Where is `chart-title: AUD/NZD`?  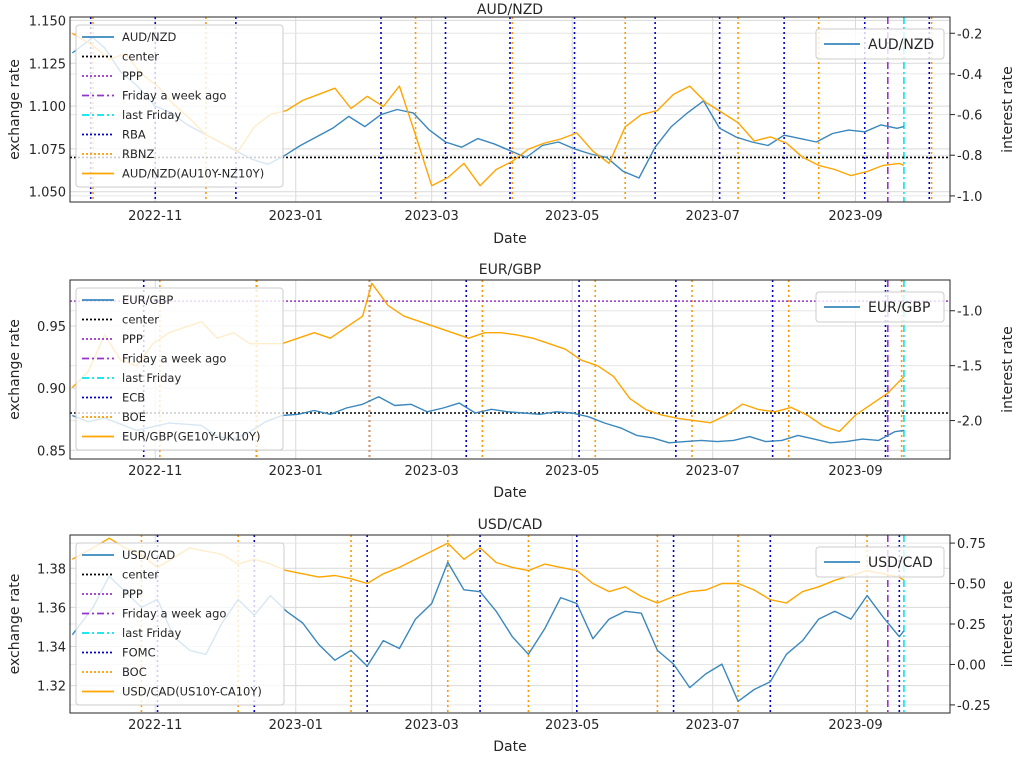
chart-title: AUD/NZD is located at coordinates (510, 10).